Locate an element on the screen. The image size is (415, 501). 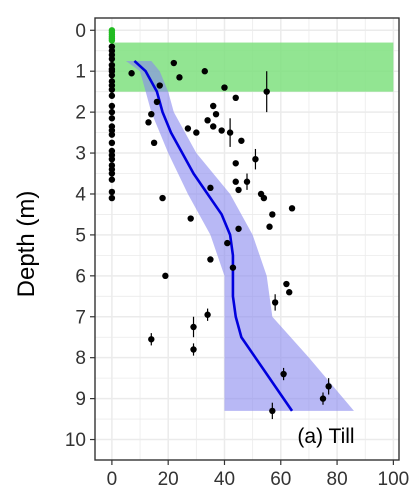
y-tick-label: 8 is located at coordinates (80, 358).